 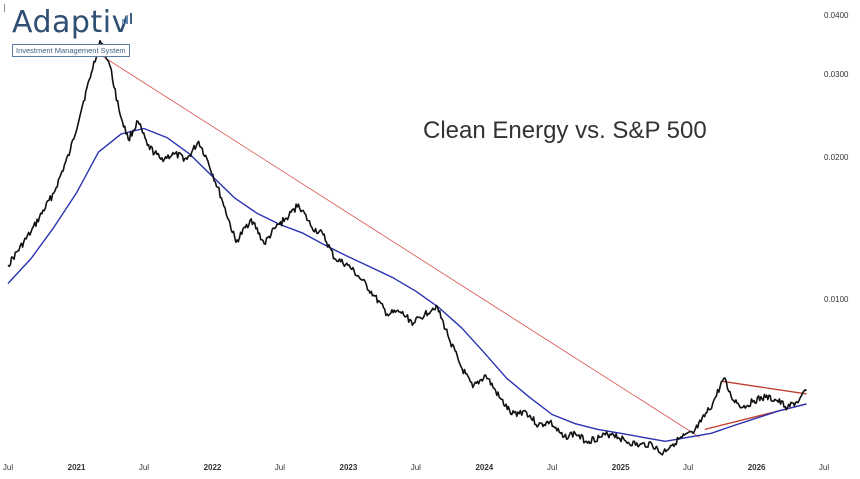 I want to click on x-tick-label: 2021, so click(x=77, y=467).